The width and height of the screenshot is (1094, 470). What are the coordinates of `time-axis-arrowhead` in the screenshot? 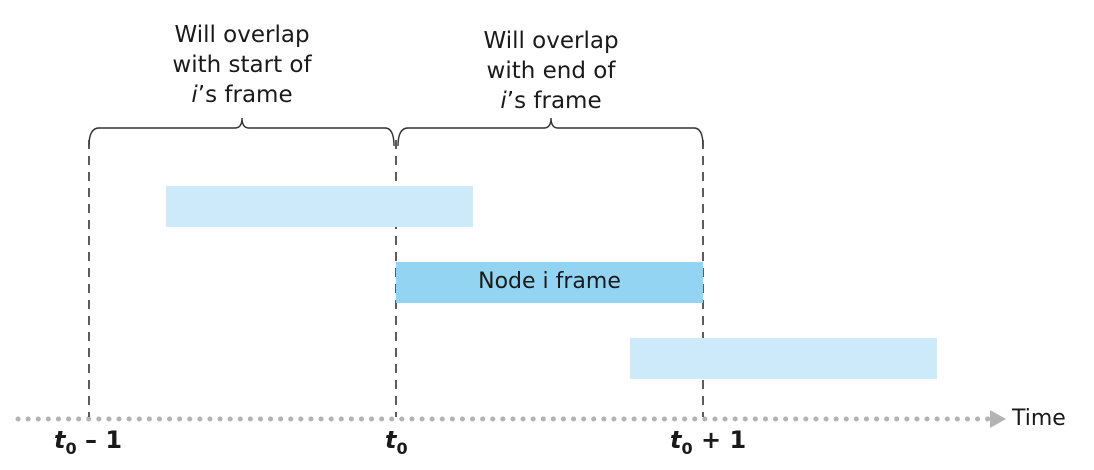 It's located at (998, 419).